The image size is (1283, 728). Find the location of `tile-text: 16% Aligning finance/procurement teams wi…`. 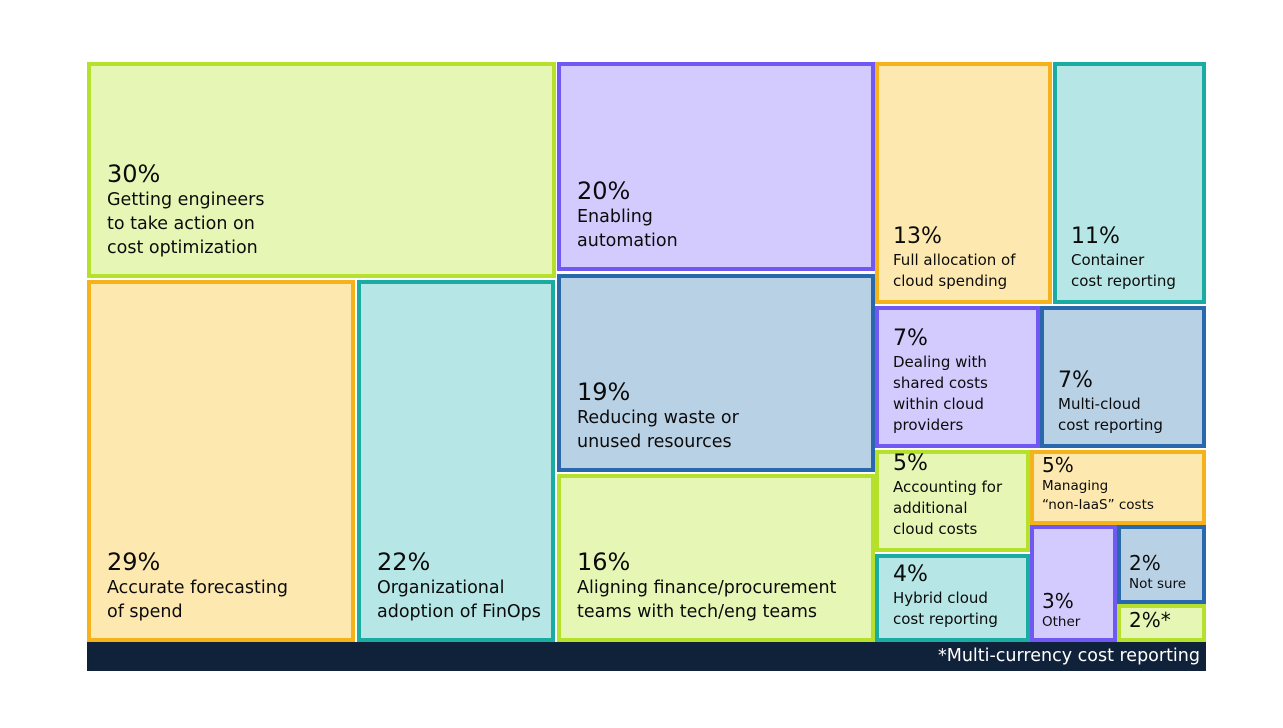

tile-text: 16% Aligning finance/procurement teams wi… is located at coordinates (721, 586).